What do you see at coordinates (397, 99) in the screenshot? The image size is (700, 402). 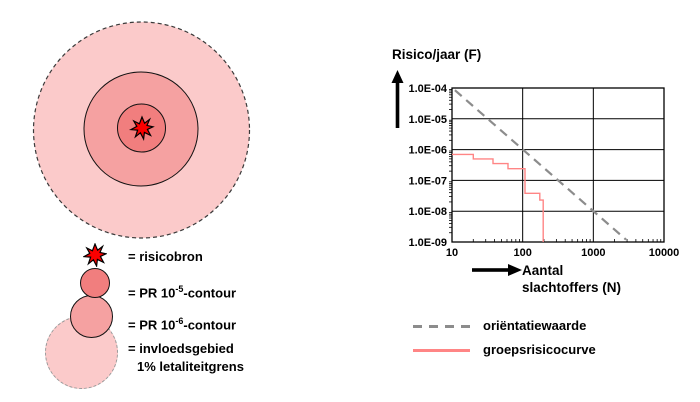 I see `y-axis-arrow-icon` at bounding box center [397, 99].